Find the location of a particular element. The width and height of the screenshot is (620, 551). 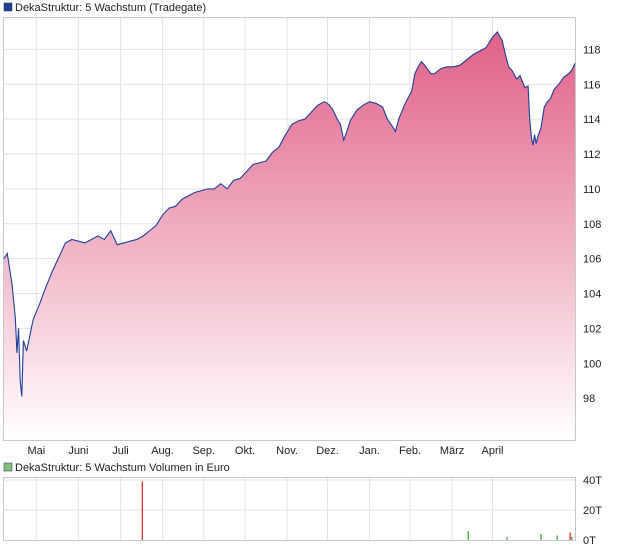

main-x-tick-label: Aug. is located at coordinates (162, 451).